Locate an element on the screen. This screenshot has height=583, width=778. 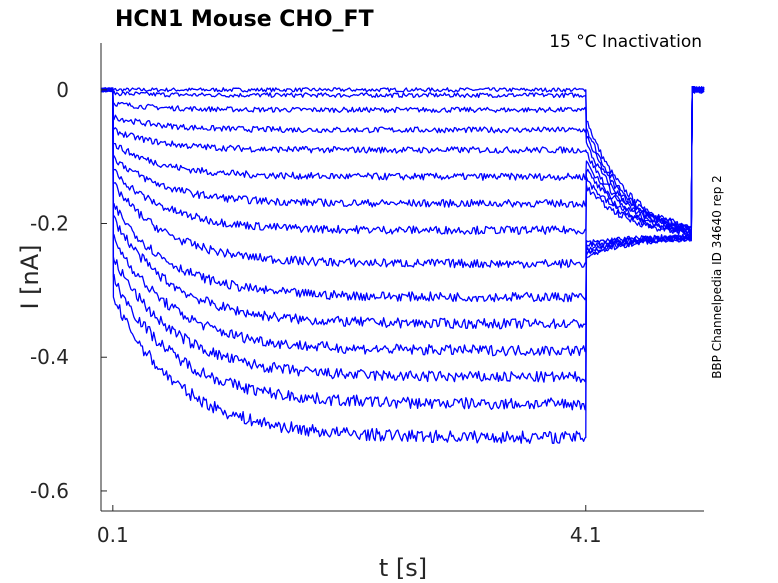
condition-annotation: 15 °C Inactivation is located at coordinates (625, 42).